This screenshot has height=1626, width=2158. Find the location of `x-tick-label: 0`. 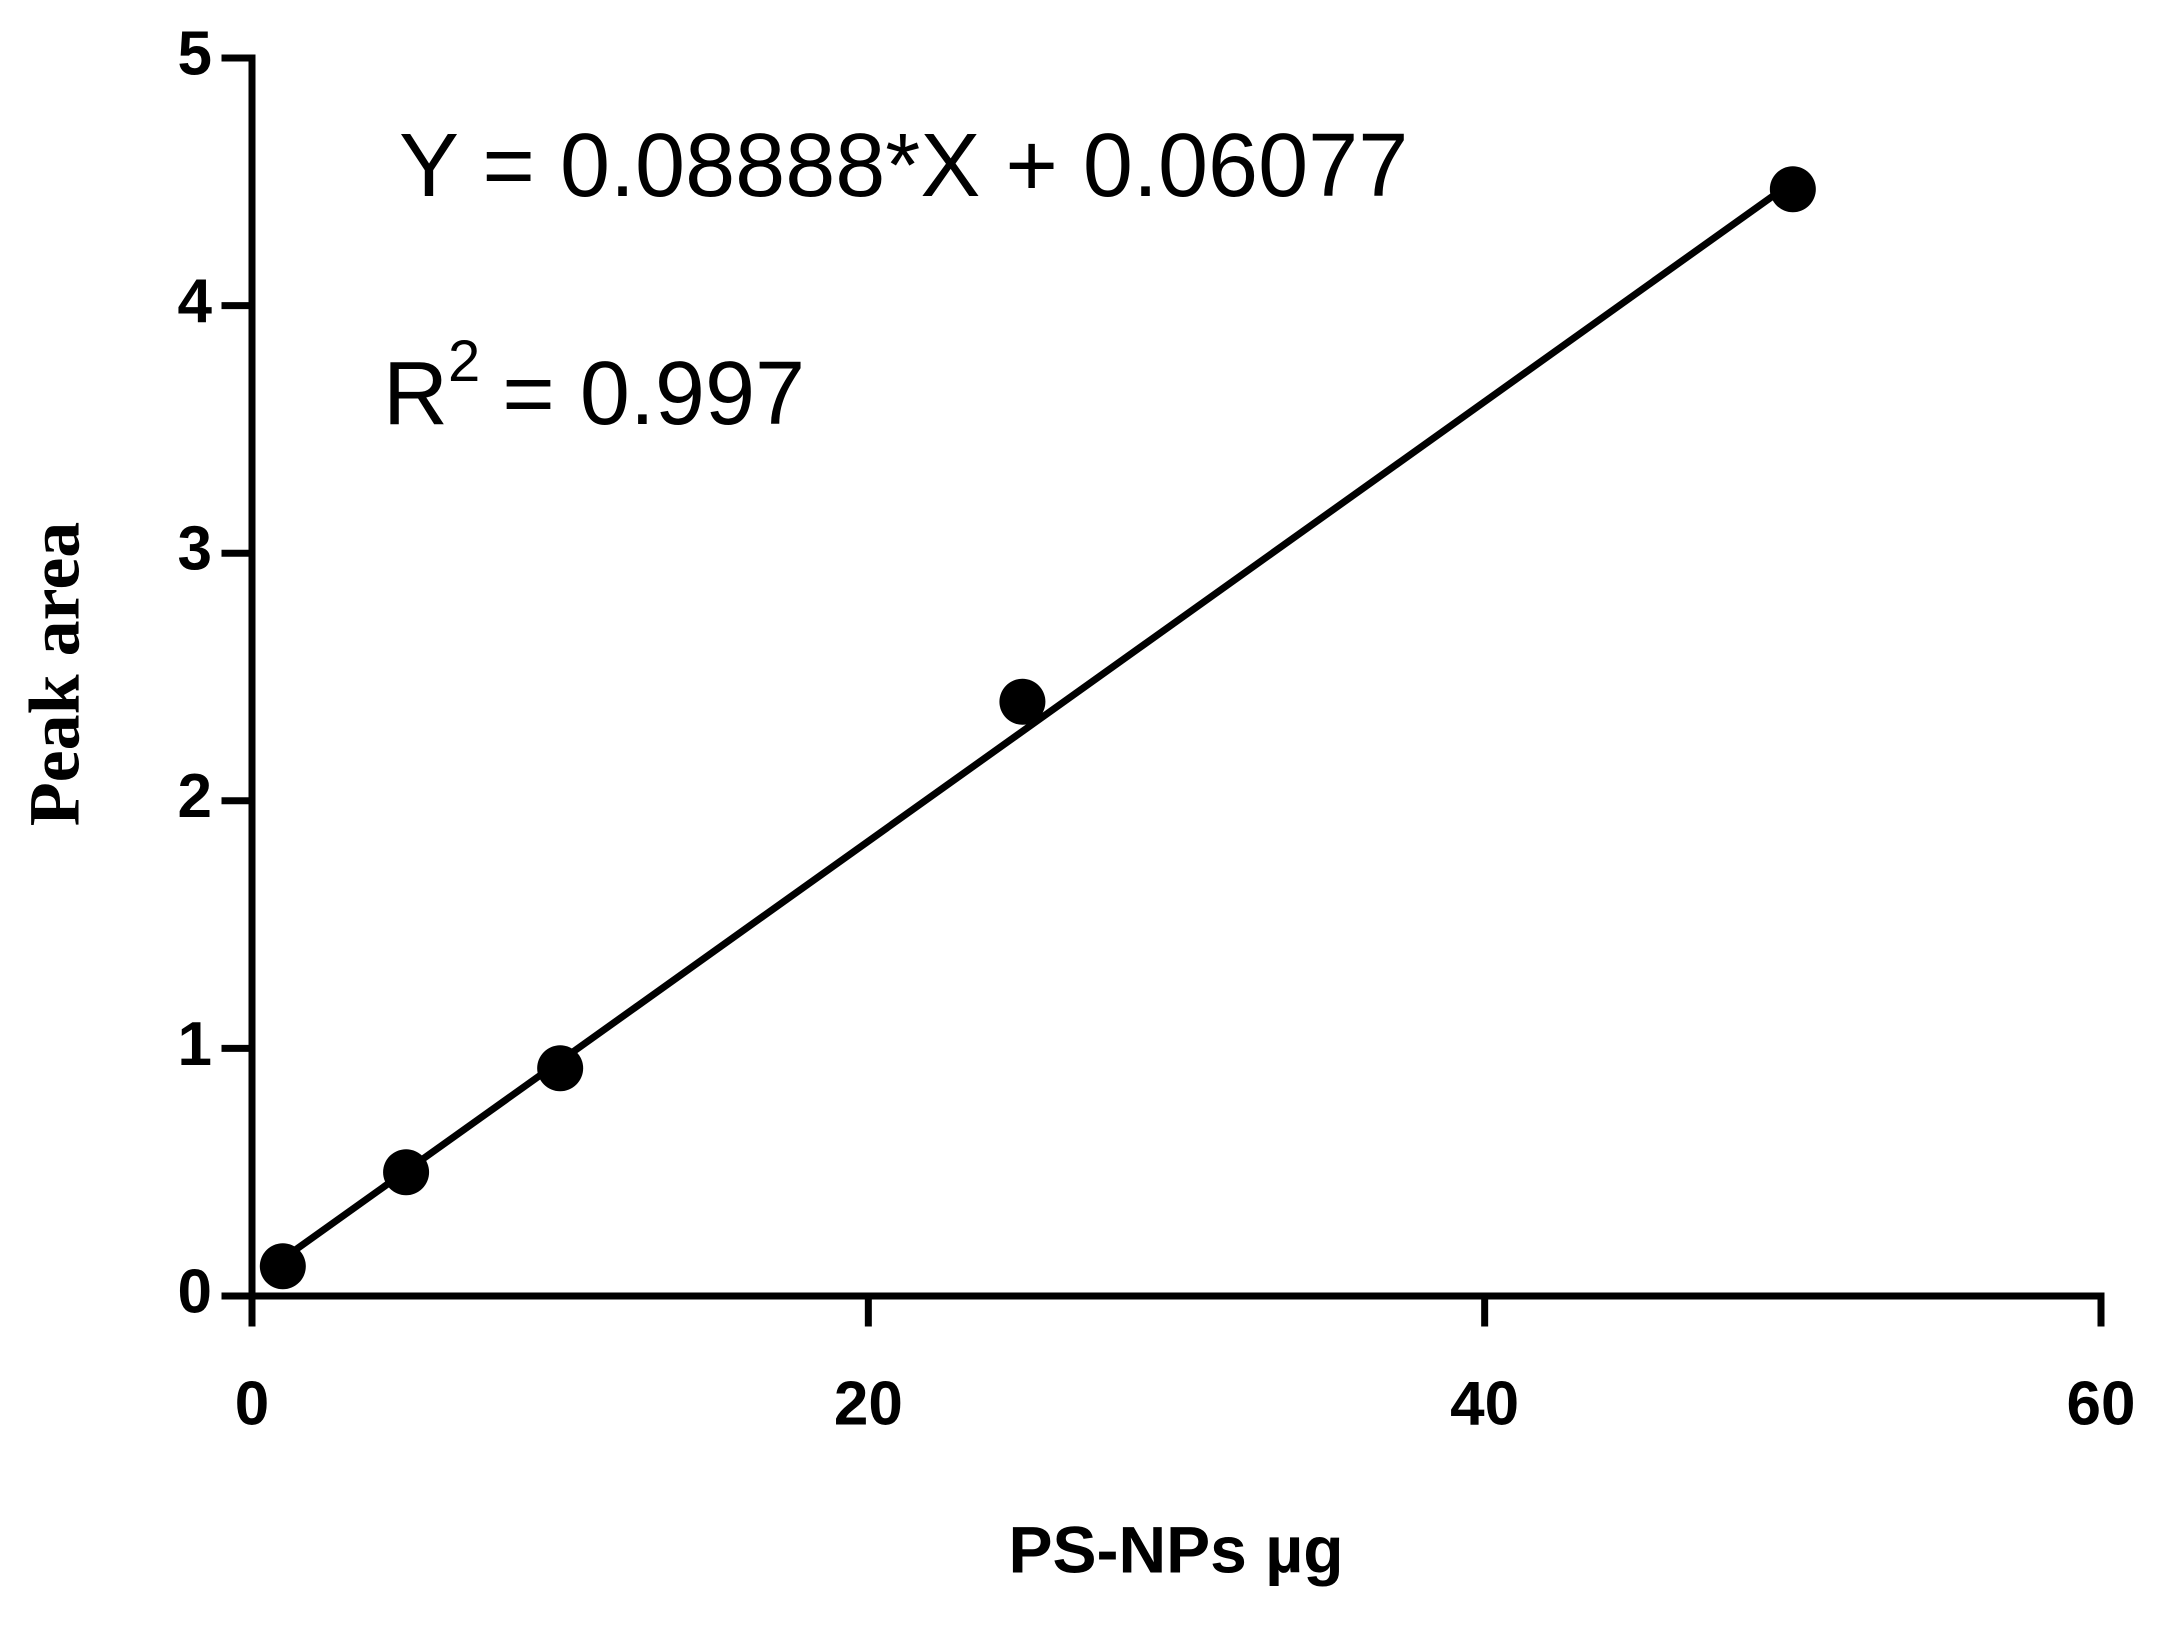

x-tick-label: 0 is located at coordinates (252, 1403).